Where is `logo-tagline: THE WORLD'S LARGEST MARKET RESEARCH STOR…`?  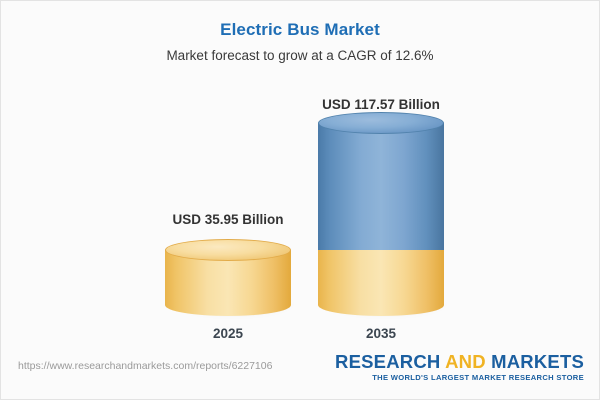
logo-tagline: THE WORLD'S LARGEST MARKET RESEARCH STOR… is located at coordinates (478, 377).